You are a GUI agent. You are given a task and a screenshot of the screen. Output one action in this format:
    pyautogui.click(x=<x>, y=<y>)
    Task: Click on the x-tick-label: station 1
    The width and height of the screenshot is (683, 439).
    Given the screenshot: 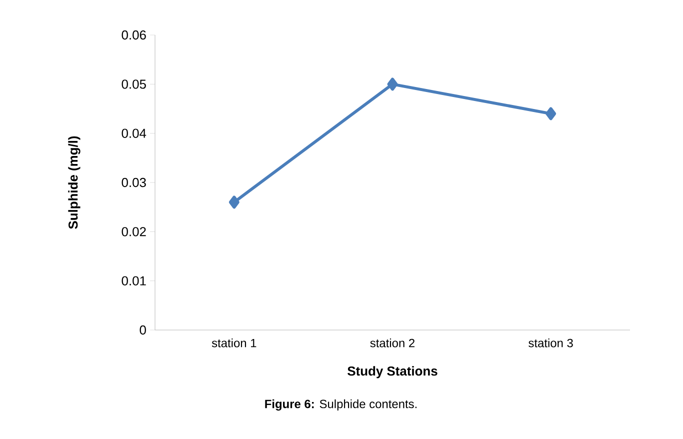 What is the action you would take?
    pyautogui.click(x=234, y=343)
    